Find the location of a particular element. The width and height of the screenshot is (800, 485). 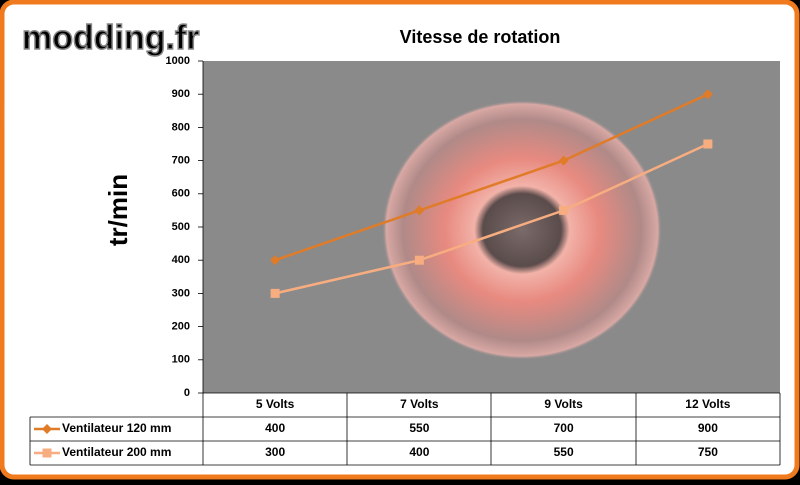

table-value: 750 is located at coordinates (708, 452).